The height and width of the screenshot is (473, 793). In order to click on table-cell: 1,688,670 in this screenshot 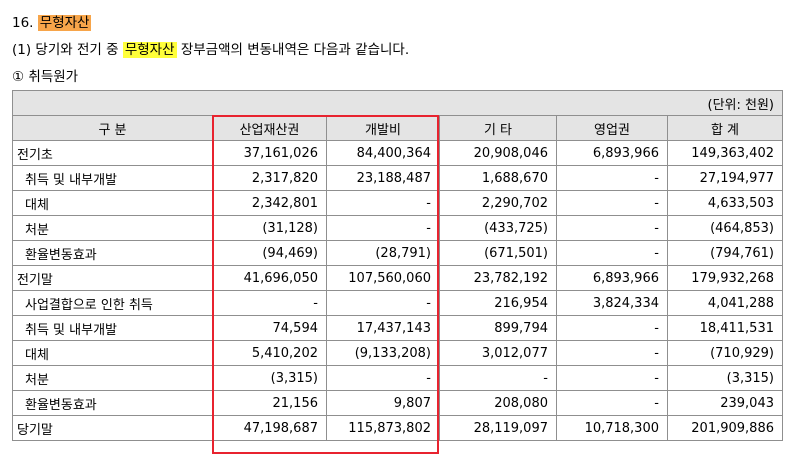, I will do `click(498, 178)`.